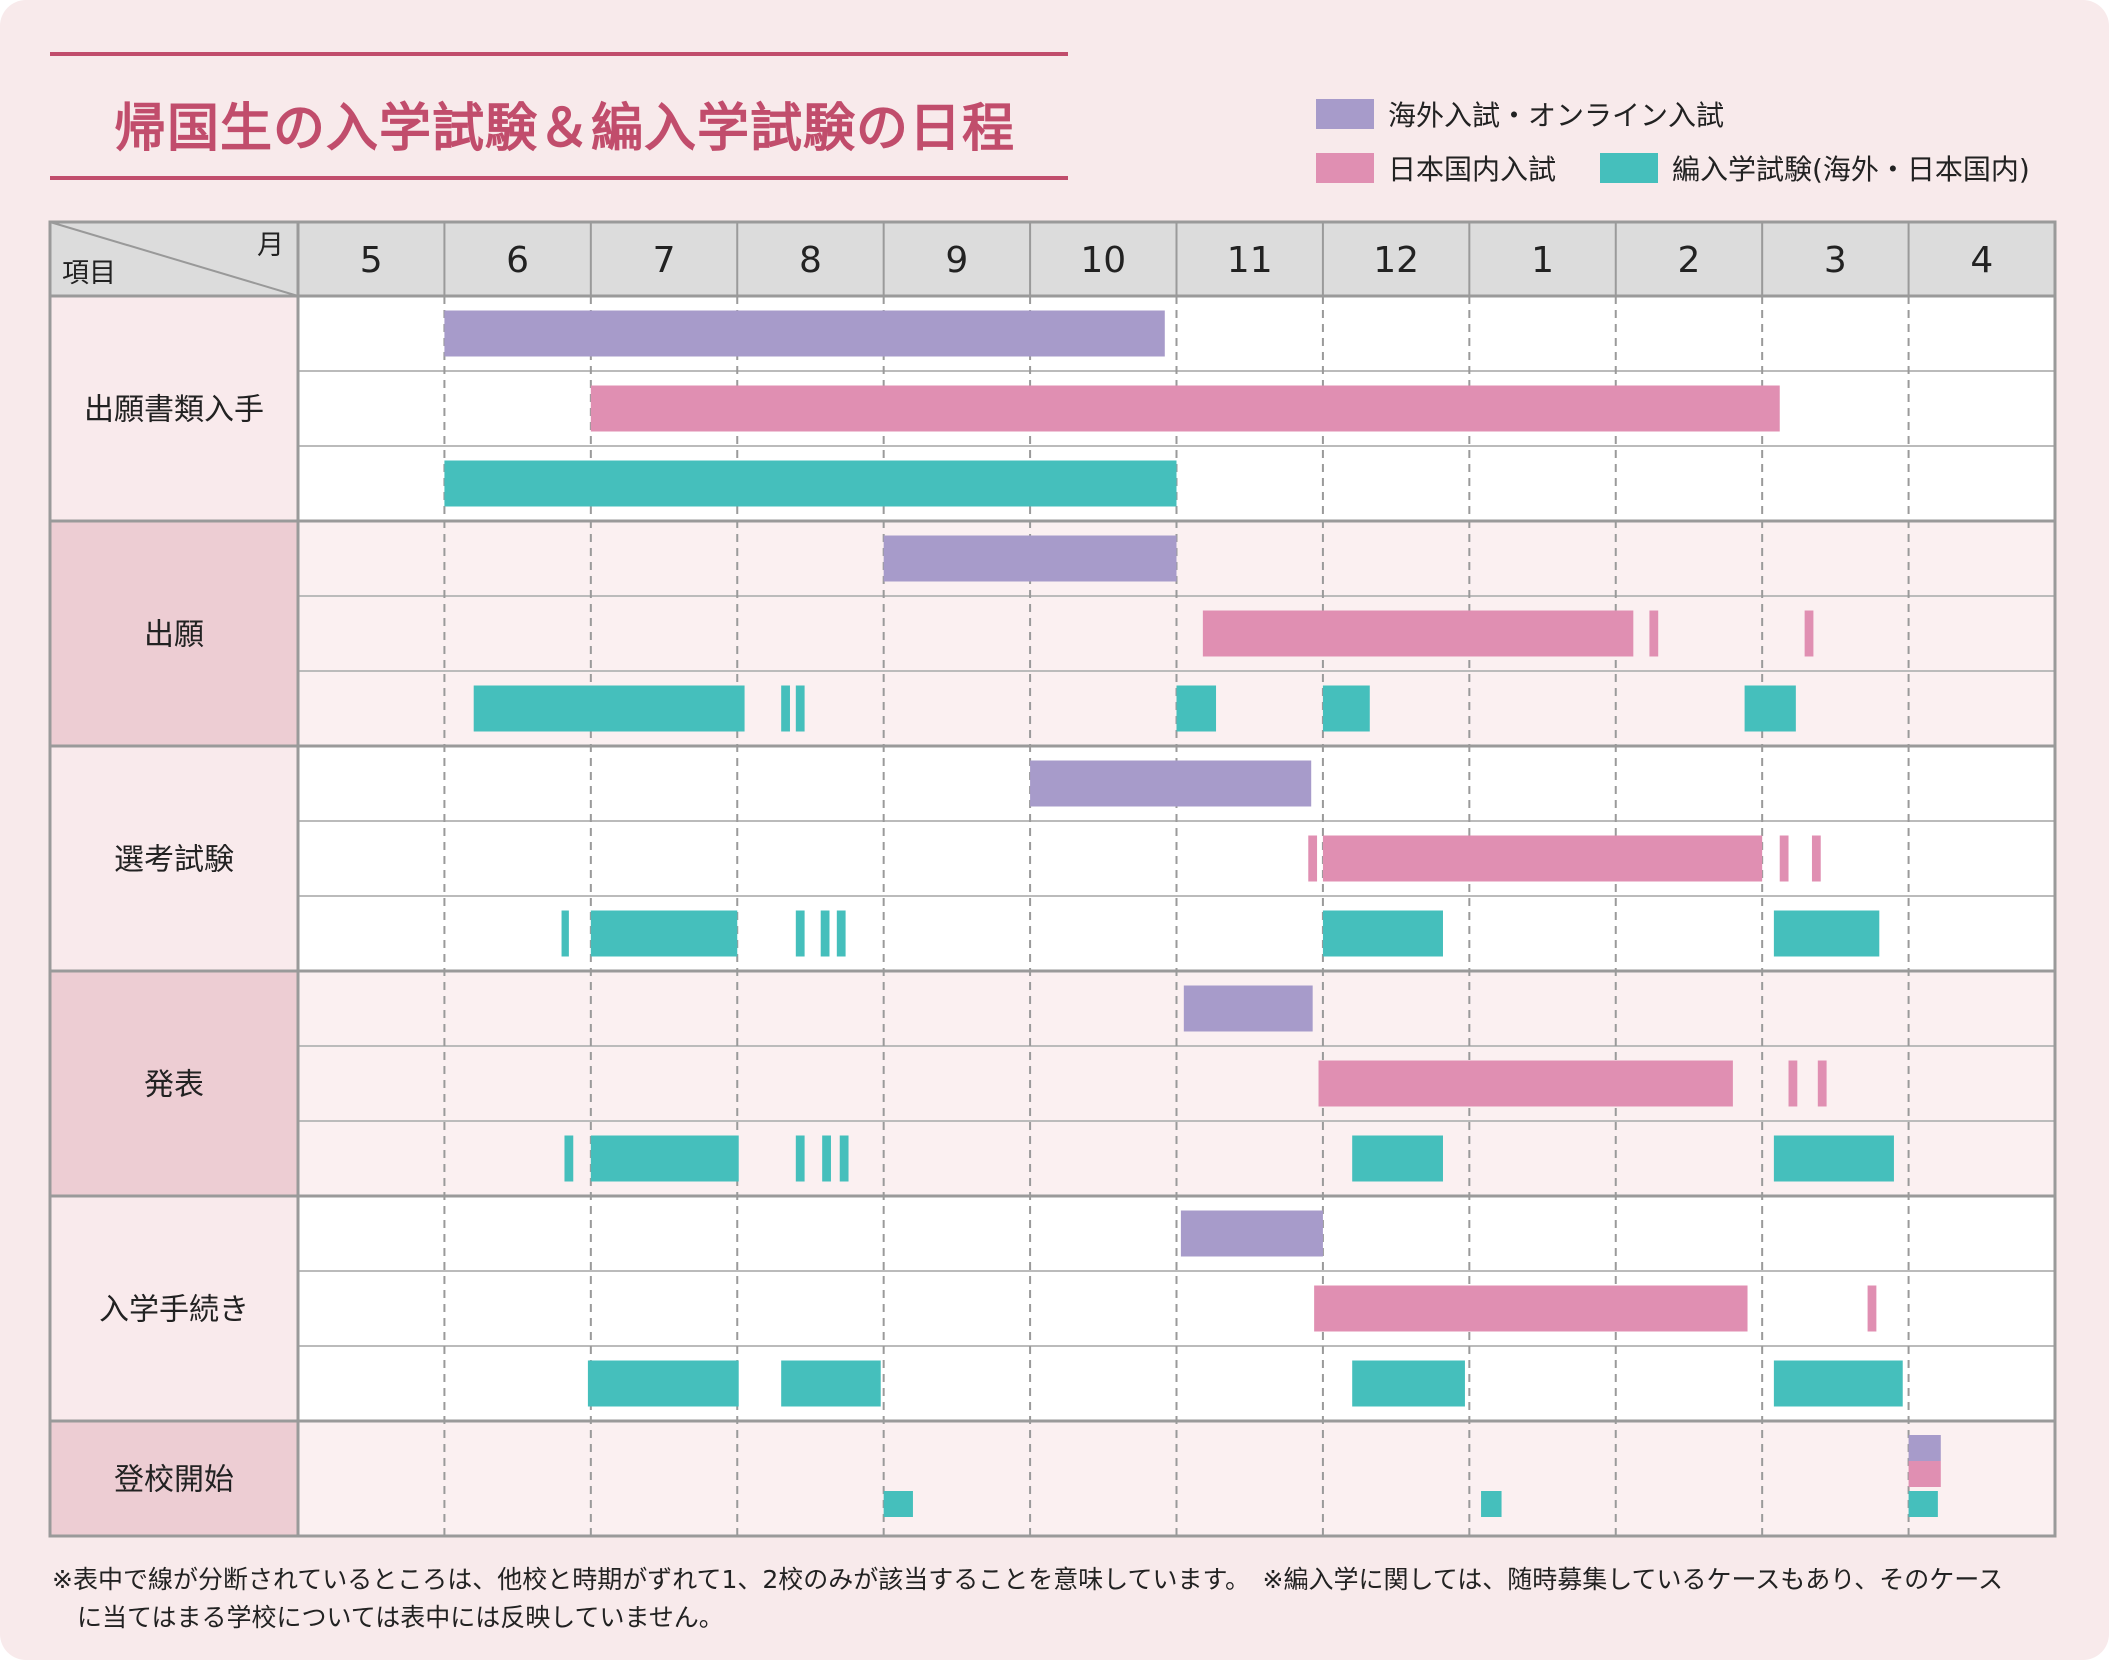 The image size is (2109, 1660). What do you see at coordinates (1345, 114) in the screenshot?
I see `legend-swatch-overseas` at bounding box center [1345, 114].